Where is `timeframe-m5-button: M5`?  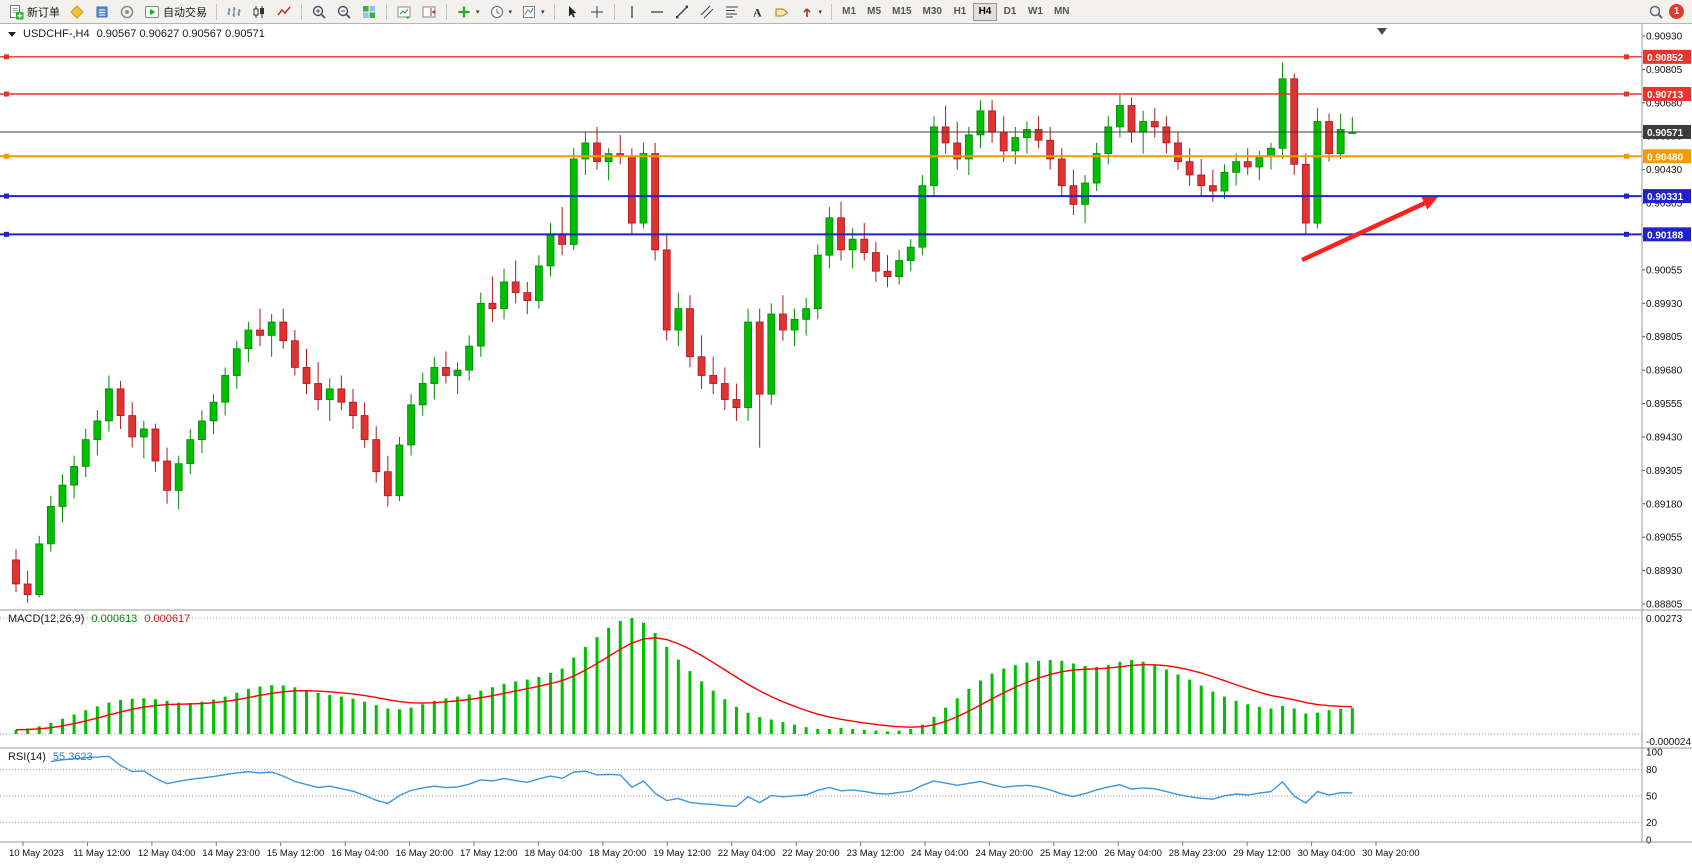
timeframe-m5-button: M5 is located at coordinates (874, 12).